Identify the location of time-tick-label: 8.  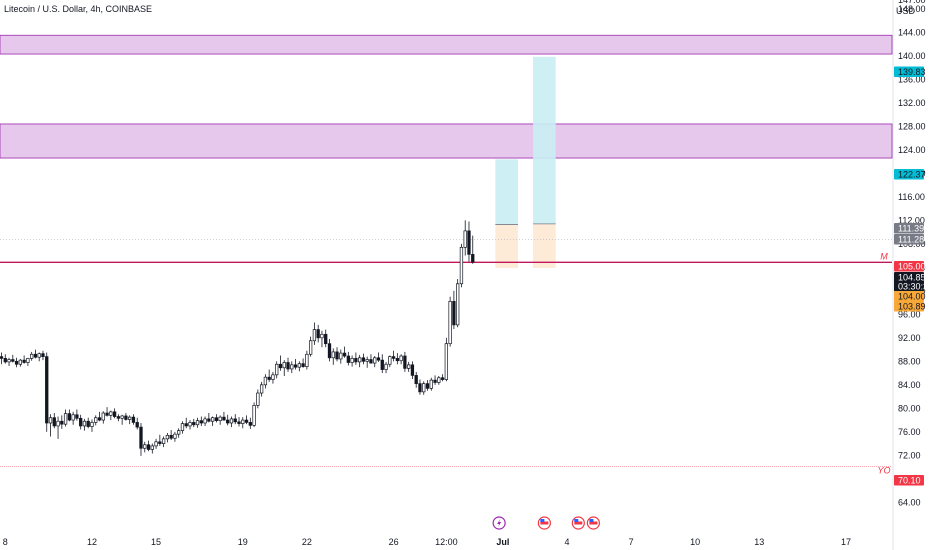
(5, 542).